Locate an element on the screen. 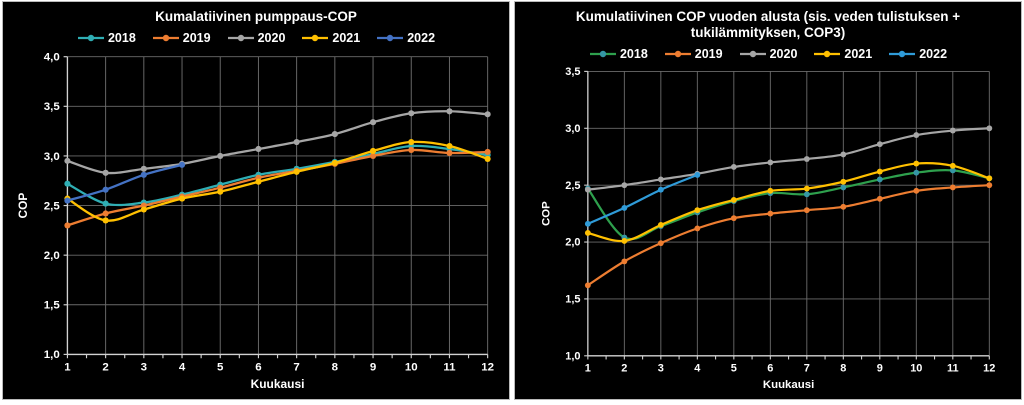 The height and width of the screenshot is (405, 1024). x-tick-label: 9 is located at coordinates (373, 367).